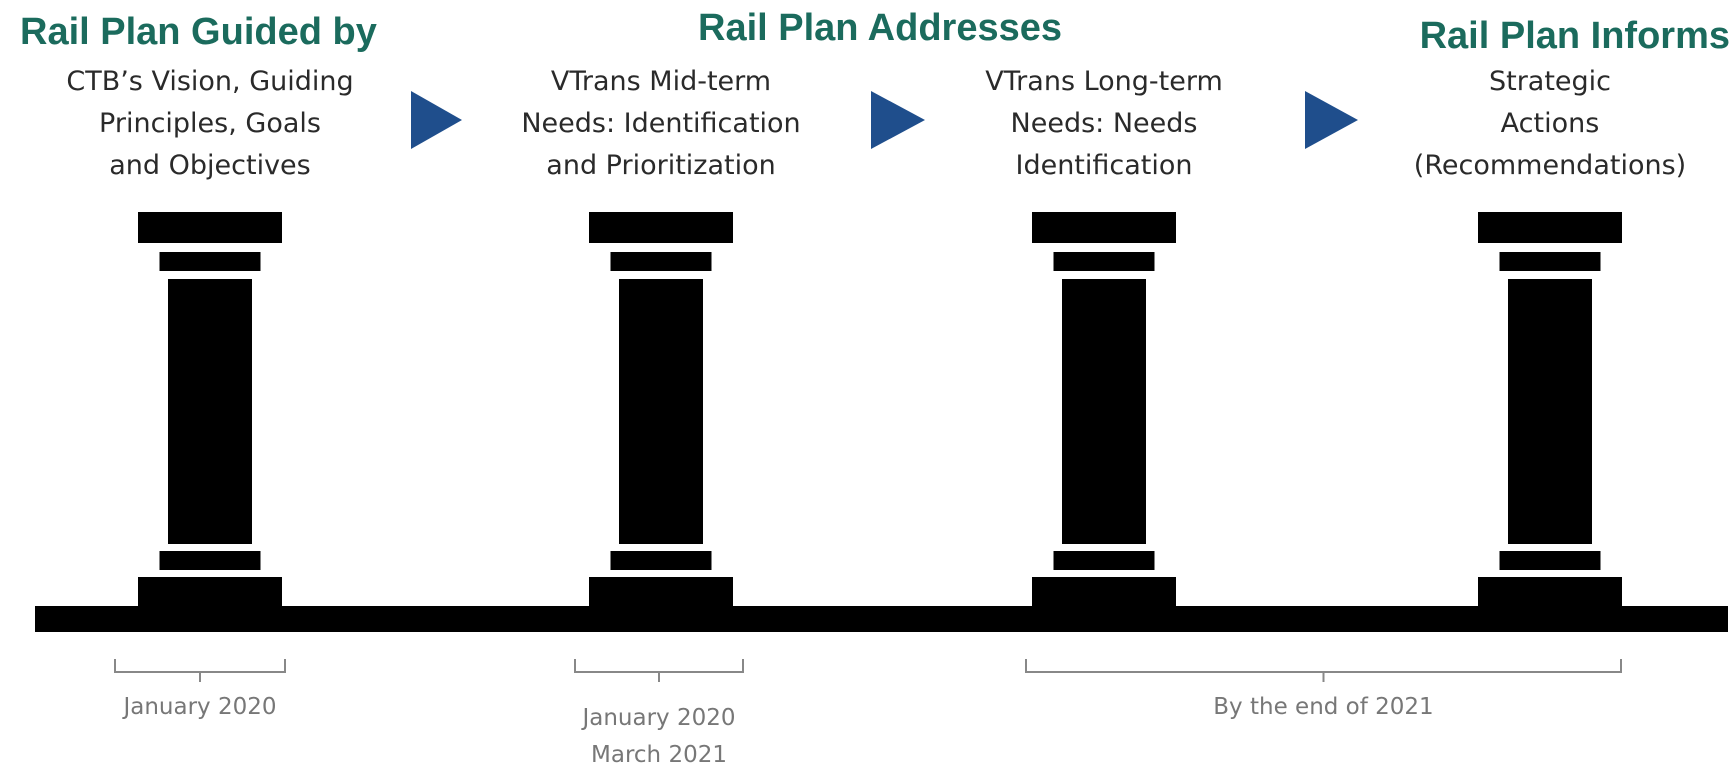 This screenshot has width=1734, height=765. What do you see at coordinates (209, 165) in the screenshot?
I see `pillar-text: and Objectives` at bounding box center [209, 165].